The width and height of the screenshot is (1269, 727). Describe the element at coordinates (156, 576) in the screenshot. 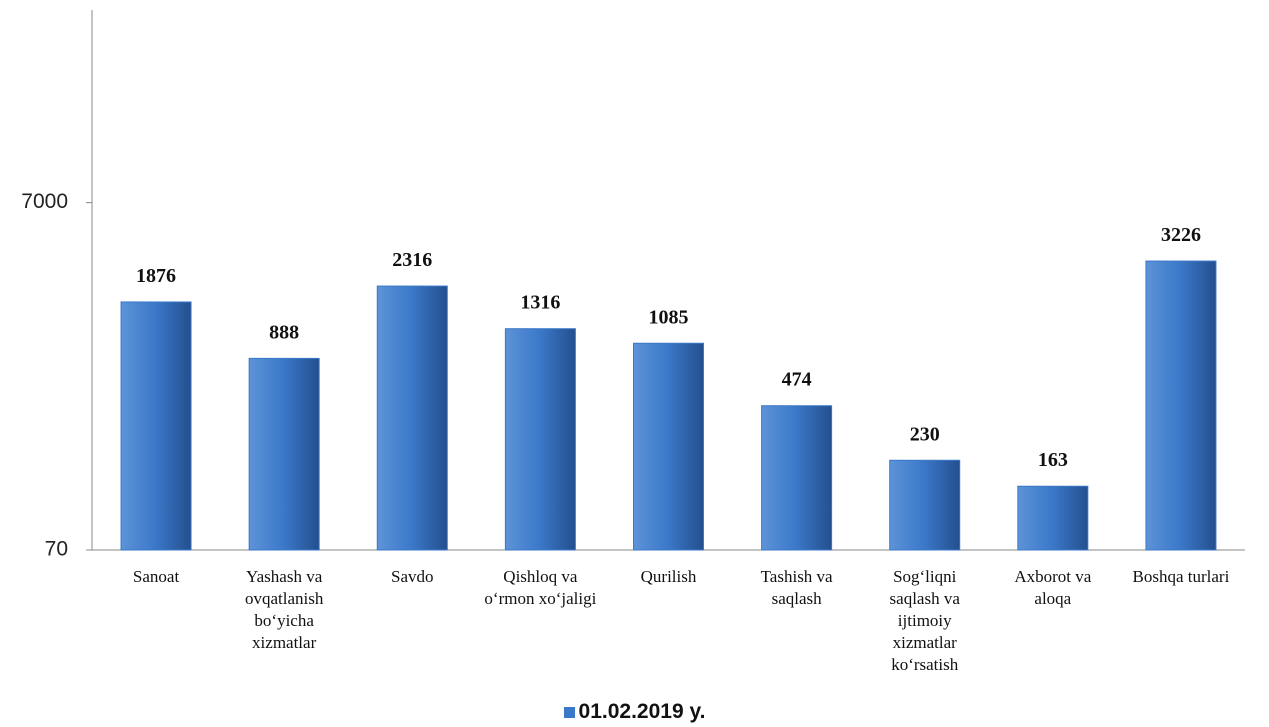

I see `x-tick-label: Sanoat` at that location.